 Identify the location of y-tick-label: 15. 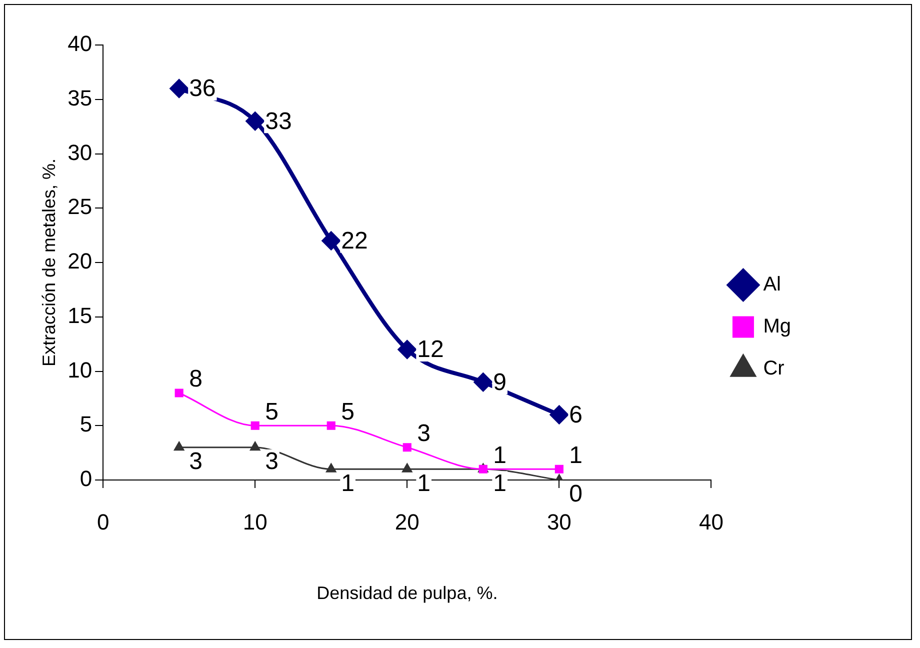
(80, 315).